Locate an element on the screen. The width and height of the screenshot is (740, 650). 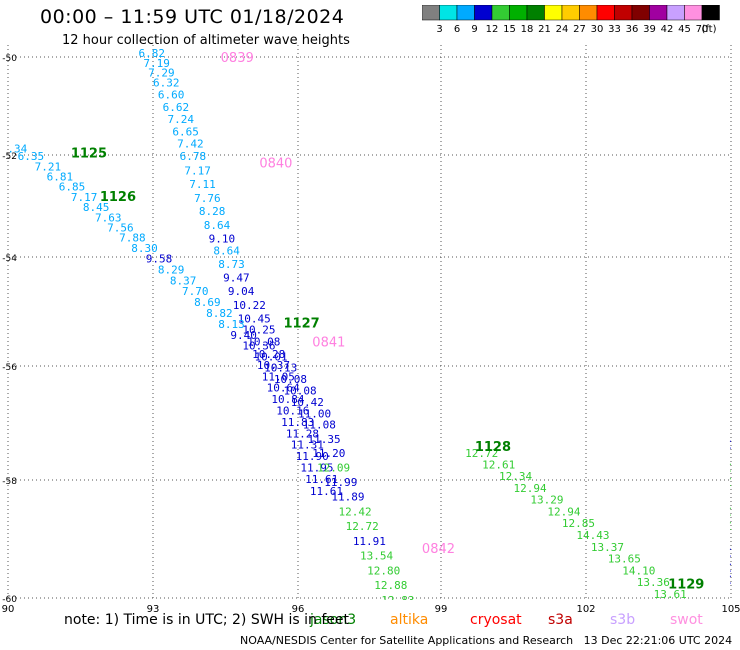
swh-value: 6.35 is located at coordinates (31, 156).